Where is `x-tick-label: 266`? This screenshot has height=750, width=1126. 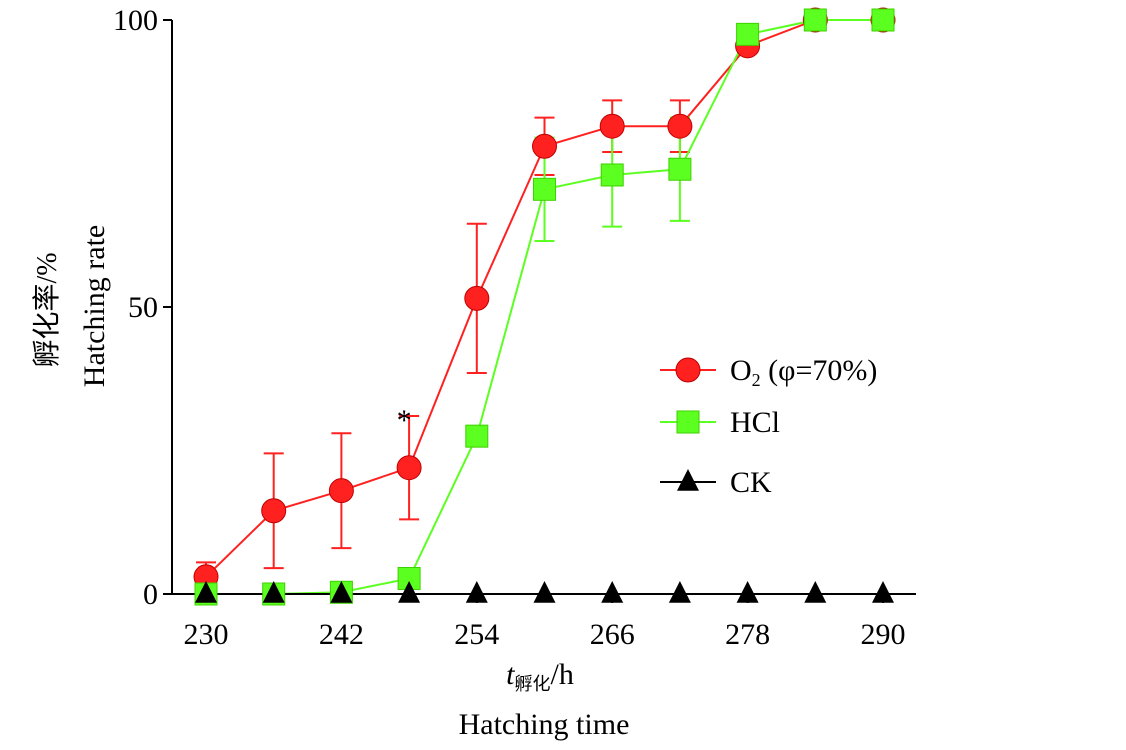 x-tick-label: 266 is located at coordinates (612, 634).